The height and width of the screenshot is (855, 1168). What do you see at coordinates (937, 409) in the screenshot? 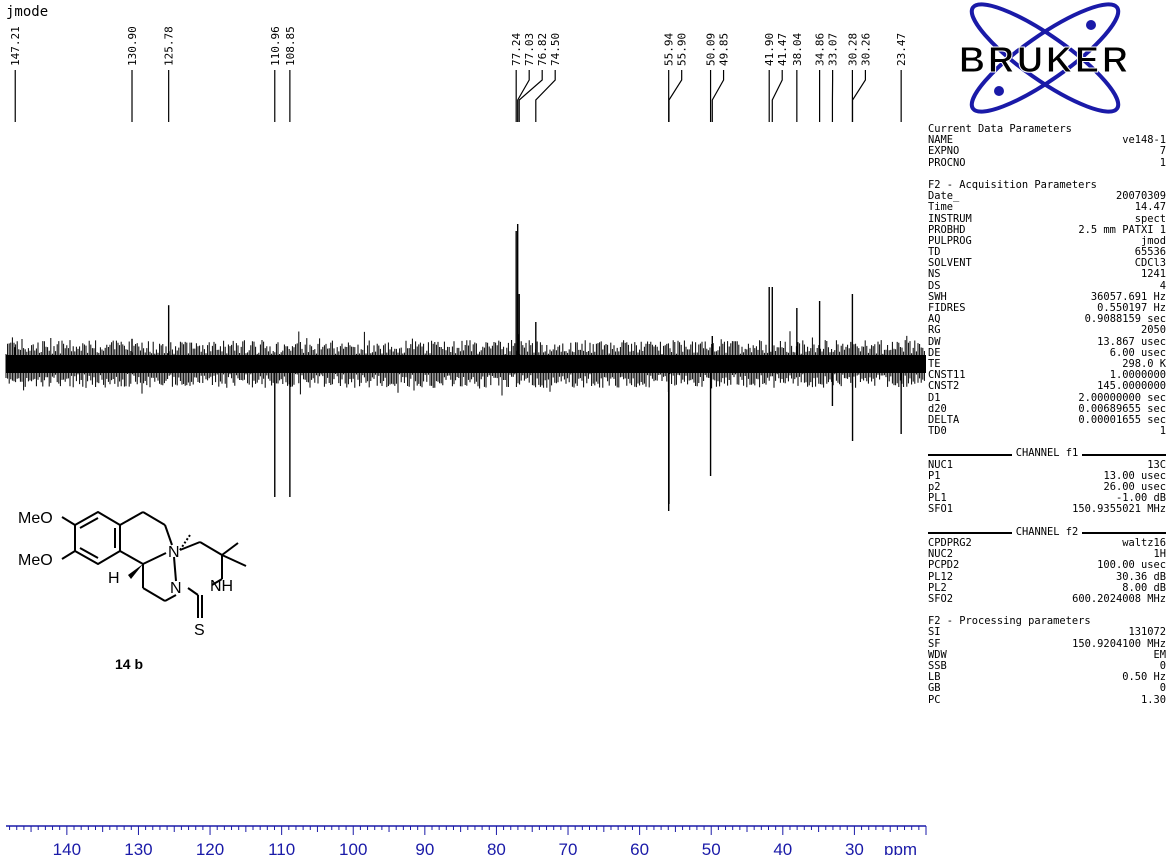
I see `param-name: d20` at bounding box center [937, 409].